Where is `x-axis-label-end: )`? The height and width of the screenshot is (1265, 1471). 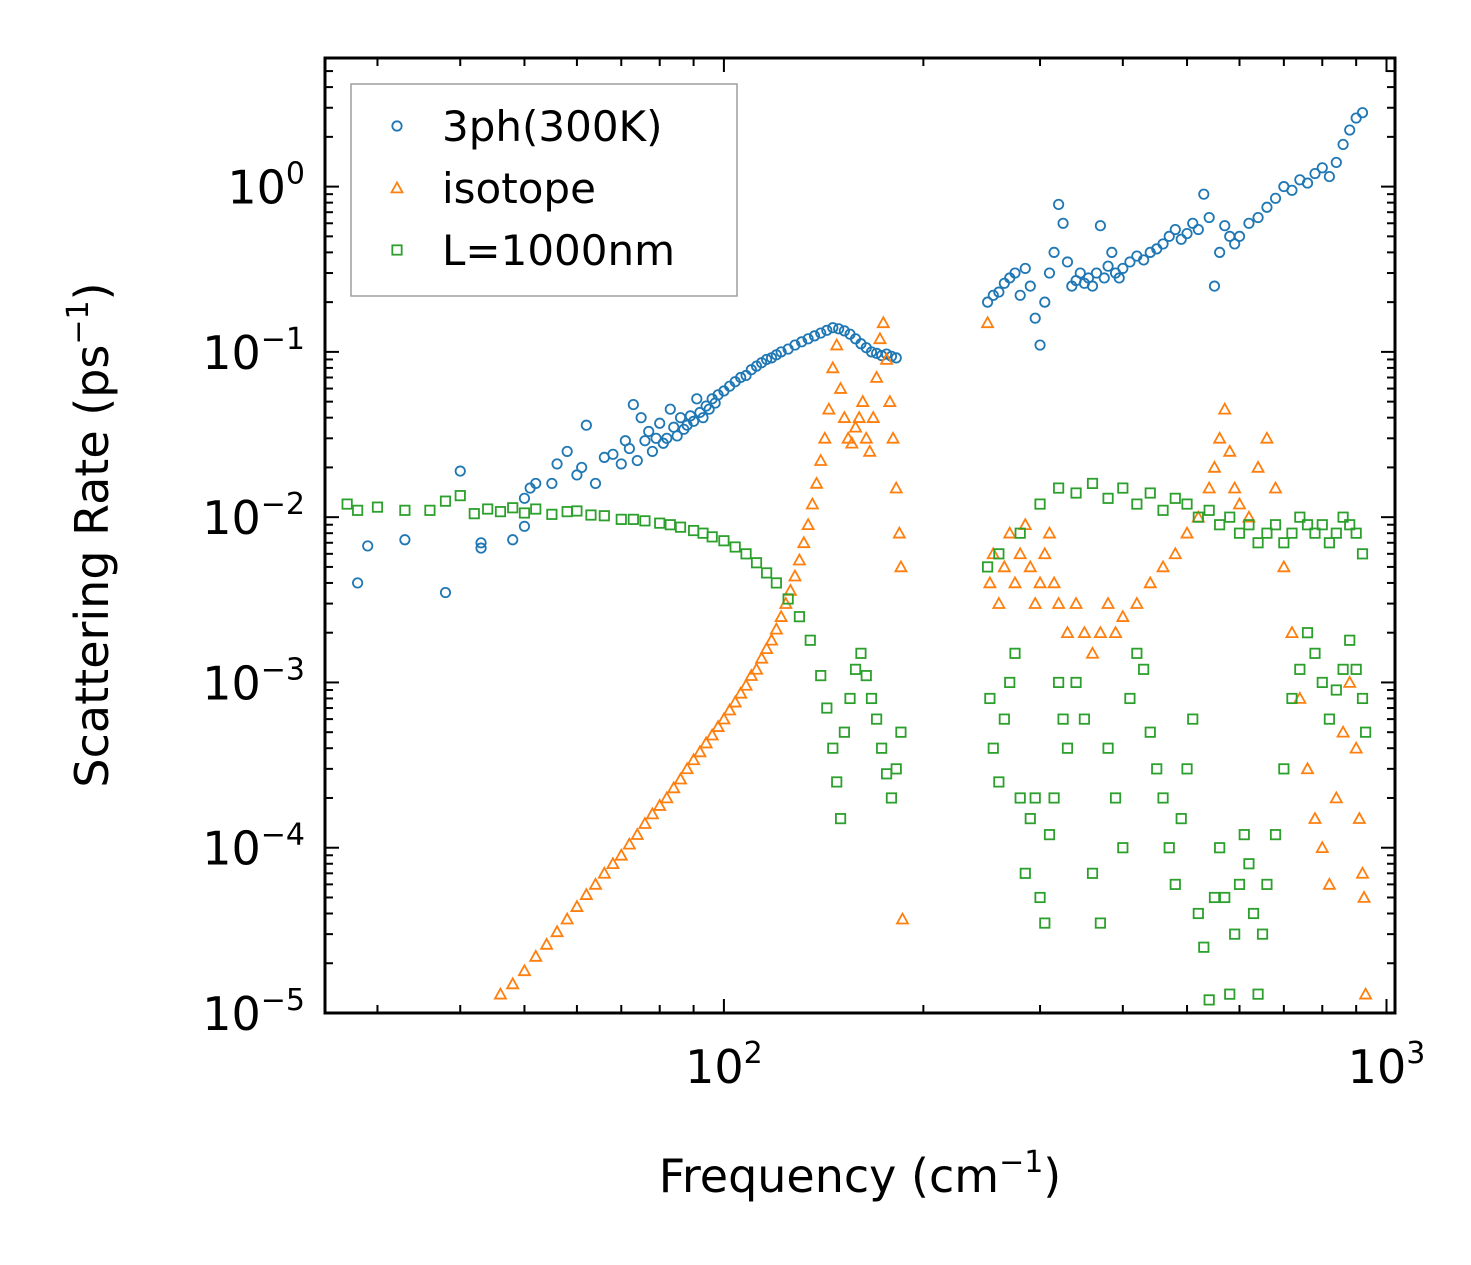
x-axis-label-end: ) is located at coordinates (1052, 1176).